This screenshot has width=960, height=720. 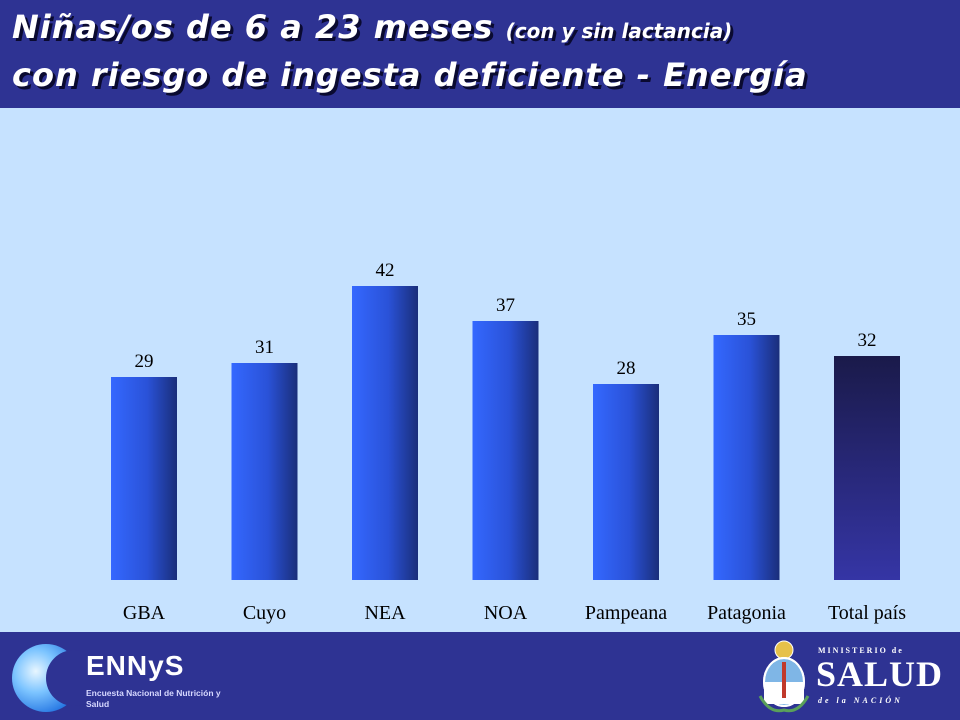 What do you see at coordinates (784, 676) in the screenshot?
I see `argentina-crest-icon` at bounding box center [784, 676].